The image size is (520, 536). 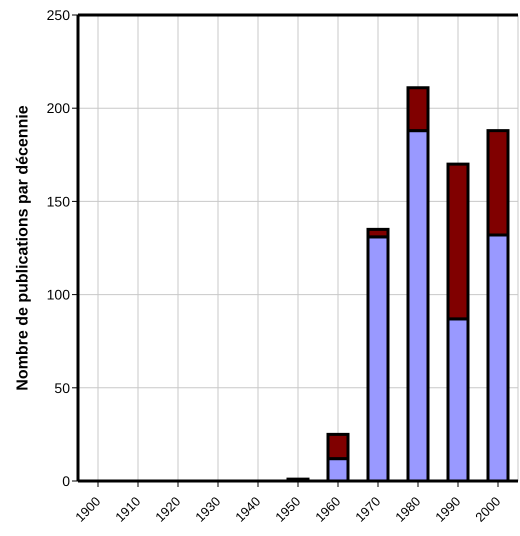 What do you see at coordinates (58, 294) in the screenshot?
I see `y-tick-label: 100` at bounding box center [58, 294].